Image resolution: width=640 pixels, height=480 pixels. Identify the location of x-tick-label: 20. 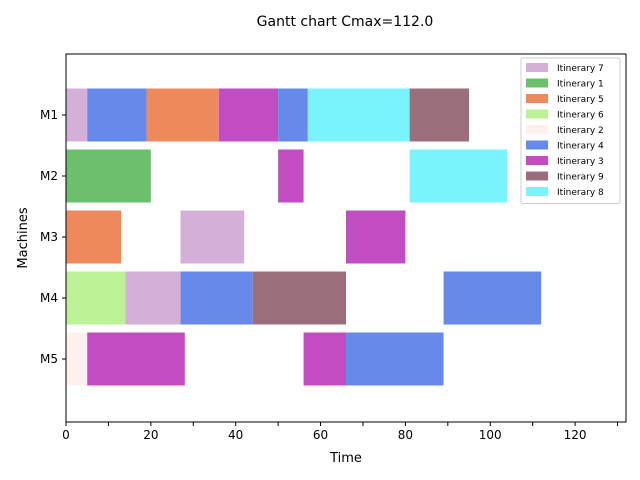
(150, 435).